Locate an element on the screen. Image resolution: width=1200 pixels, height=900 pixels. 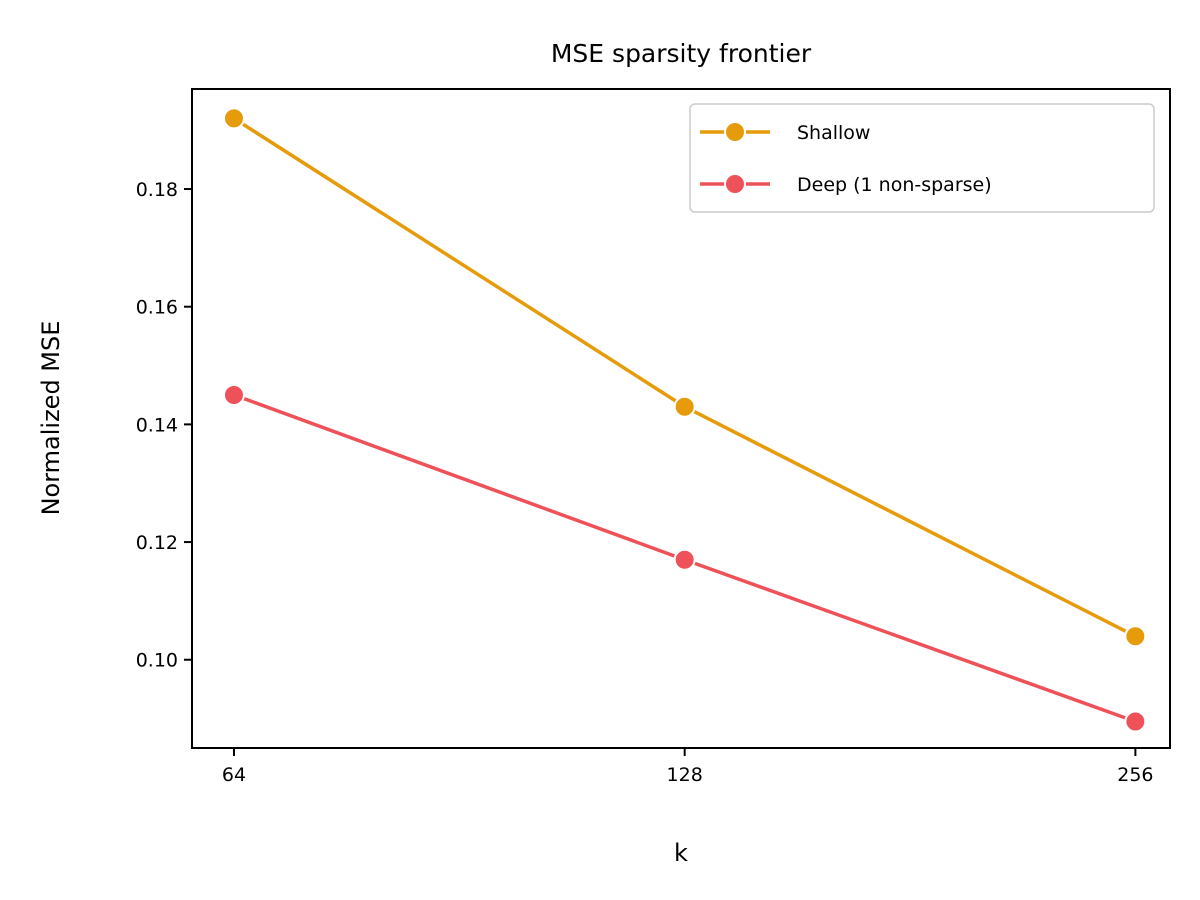
y-tick-label: 0.12 is located at coordinates (157, 543).